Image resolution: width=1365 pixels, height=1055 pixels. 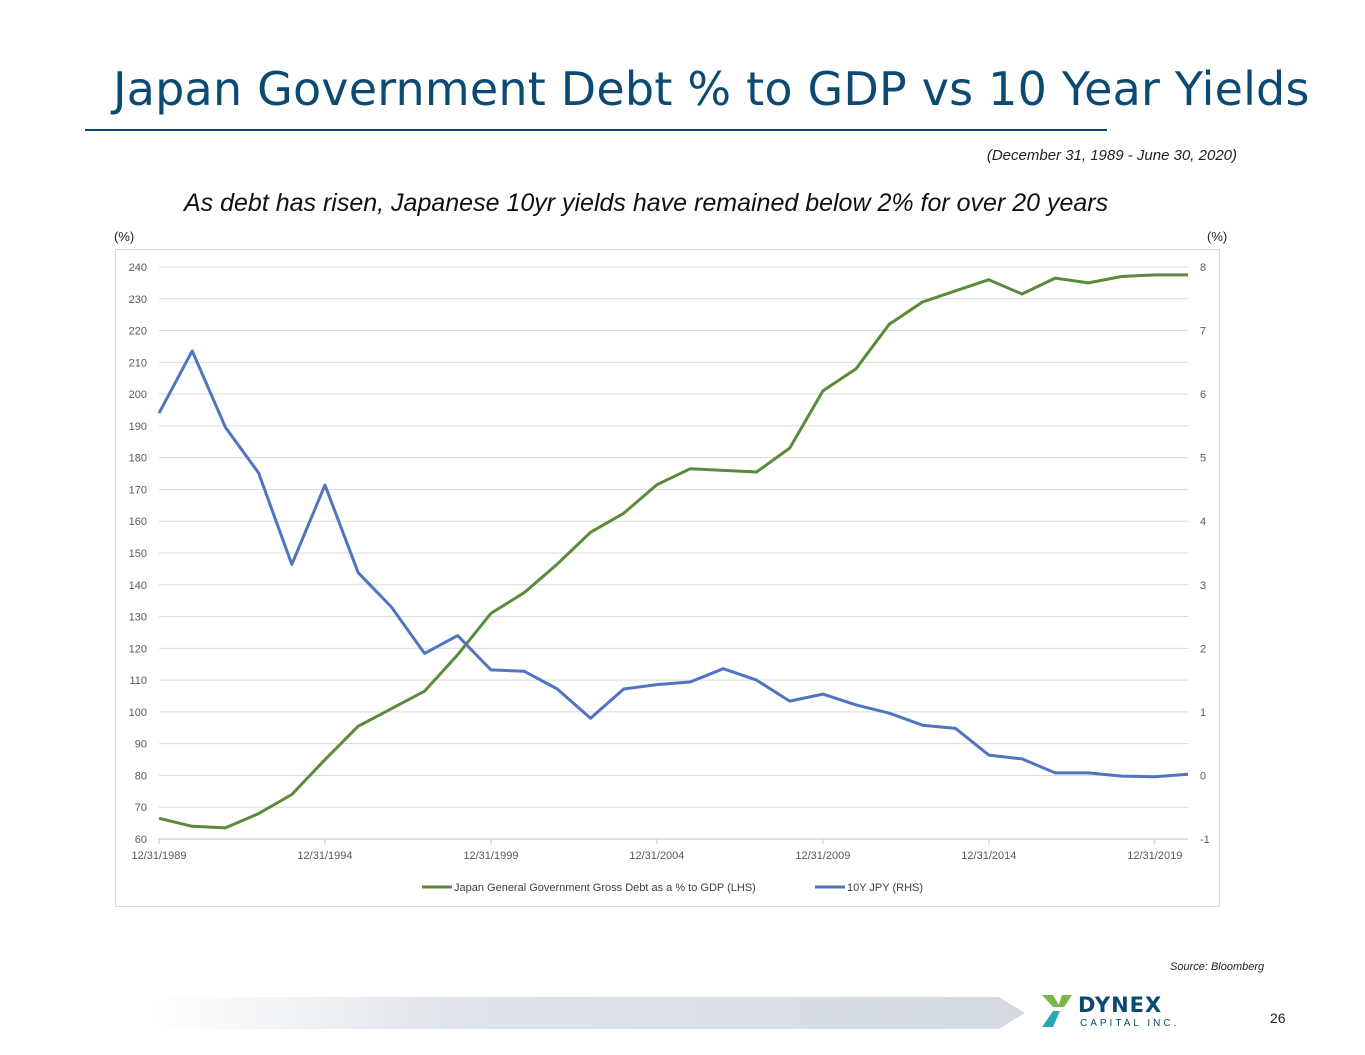 What do you see at coordinates (1203, 522) in the screenshot?
I see `right-axis-tick-label: 4` at bounding box center [1203, 522].